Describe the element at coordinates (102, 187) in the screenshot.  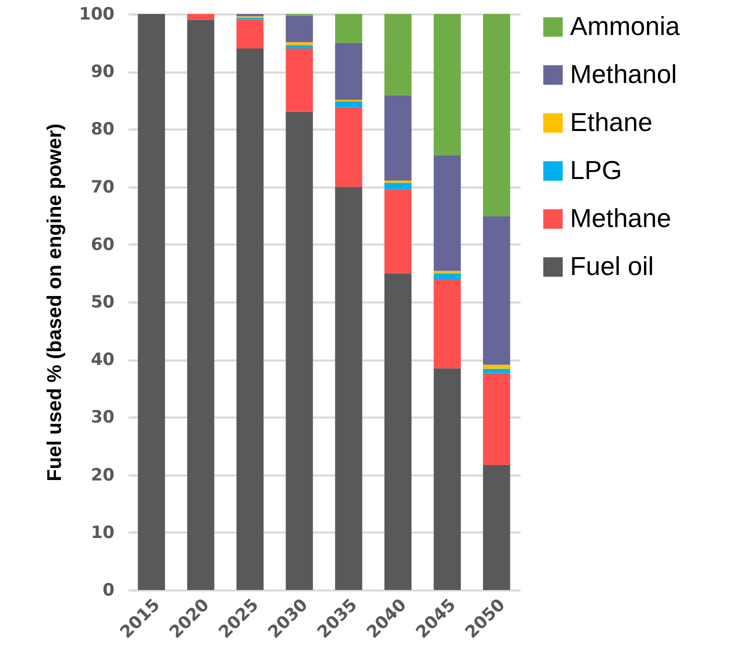
I see `y-tick-label: 70` at that location.